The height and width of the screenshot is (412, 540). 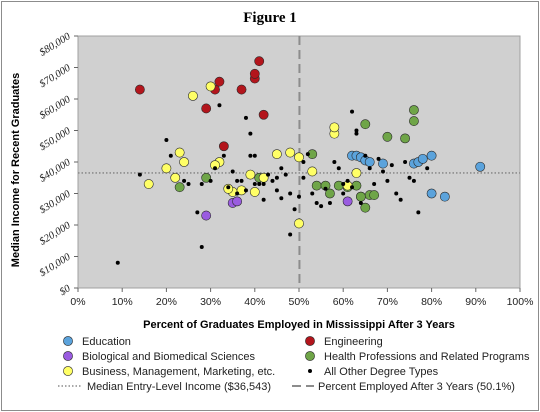 I want to click on x-tick-label: 10%, so click(x=122, y=302).